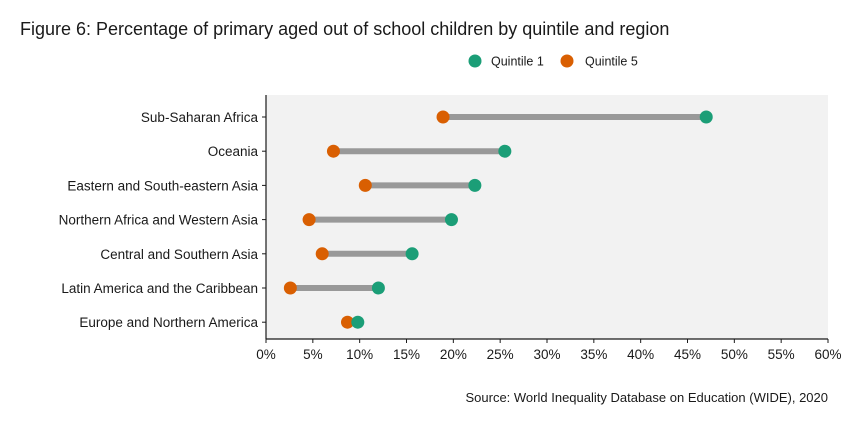  Describe the element at coordinates (168, 322) in the screenshot. I see `category-label: Europe and Northern America` at that location.